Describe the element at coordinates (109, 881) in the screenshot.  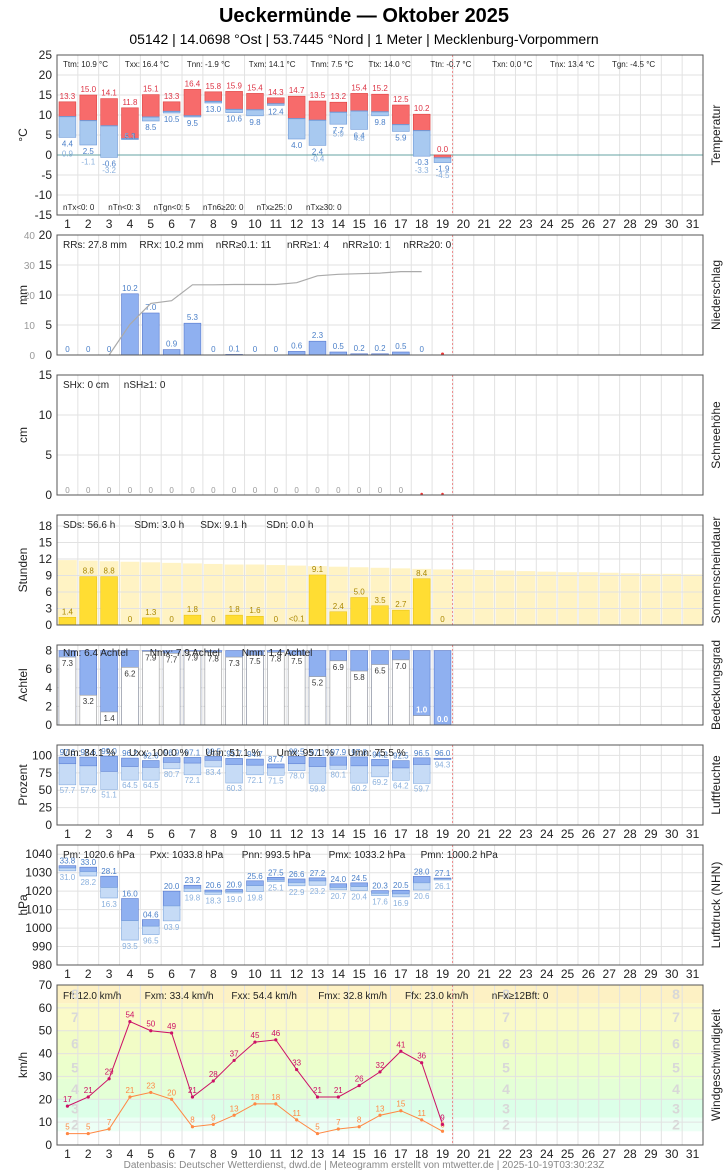
I see `pressure-upper-bar` at that location.